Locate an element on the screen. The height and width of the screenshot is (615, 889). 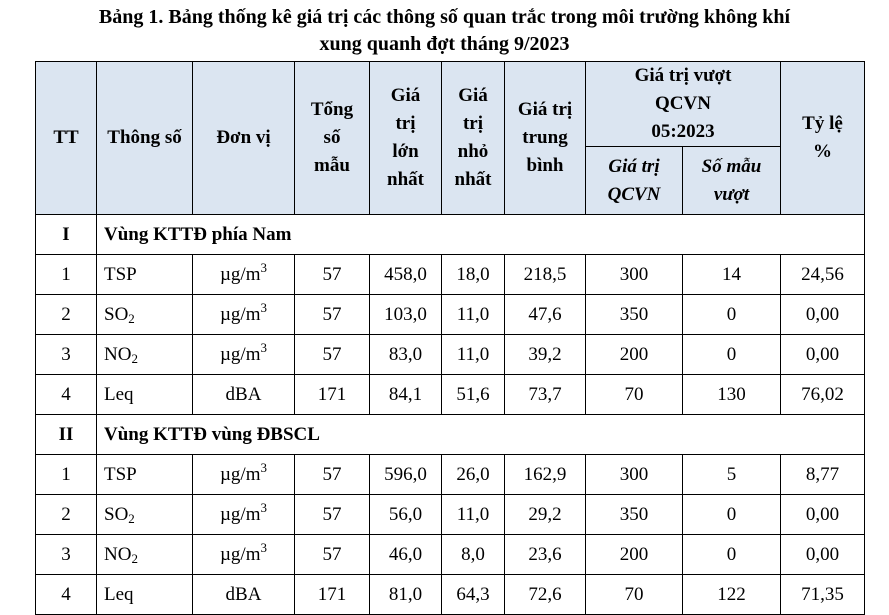
max-value: 84,1 is located at coordinates (405, 394).